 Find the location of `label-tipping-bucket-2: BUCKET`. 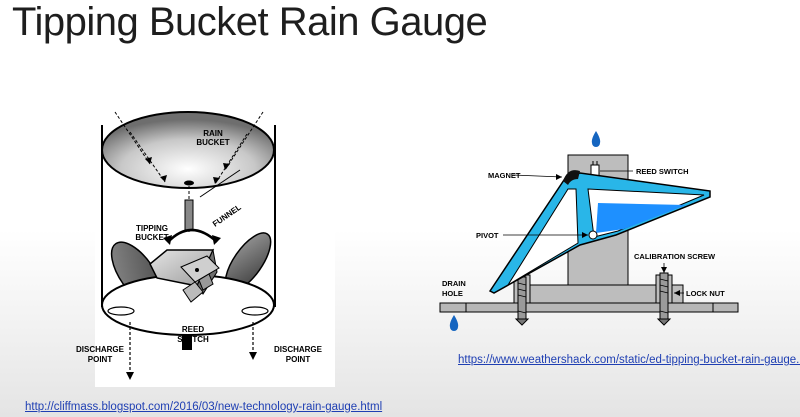

label-tipping-bucket-2: BUCKET is located at coordinates (151, 237).